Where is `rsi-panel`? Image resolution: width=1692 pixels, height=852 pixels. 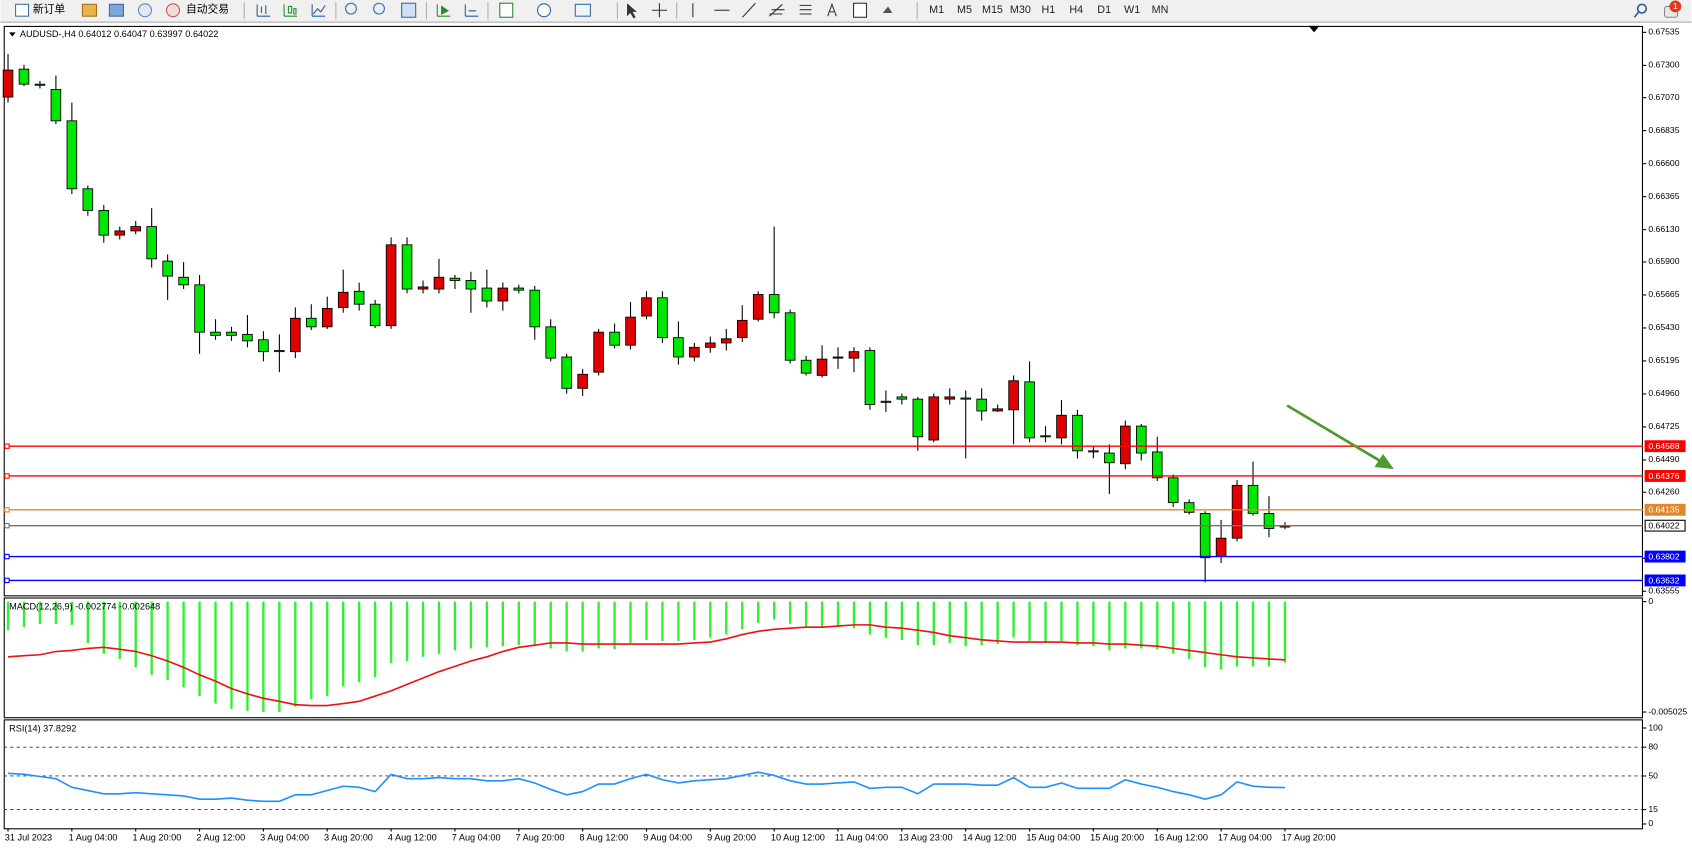
rsi-panel is located at coordinates (823, 774).